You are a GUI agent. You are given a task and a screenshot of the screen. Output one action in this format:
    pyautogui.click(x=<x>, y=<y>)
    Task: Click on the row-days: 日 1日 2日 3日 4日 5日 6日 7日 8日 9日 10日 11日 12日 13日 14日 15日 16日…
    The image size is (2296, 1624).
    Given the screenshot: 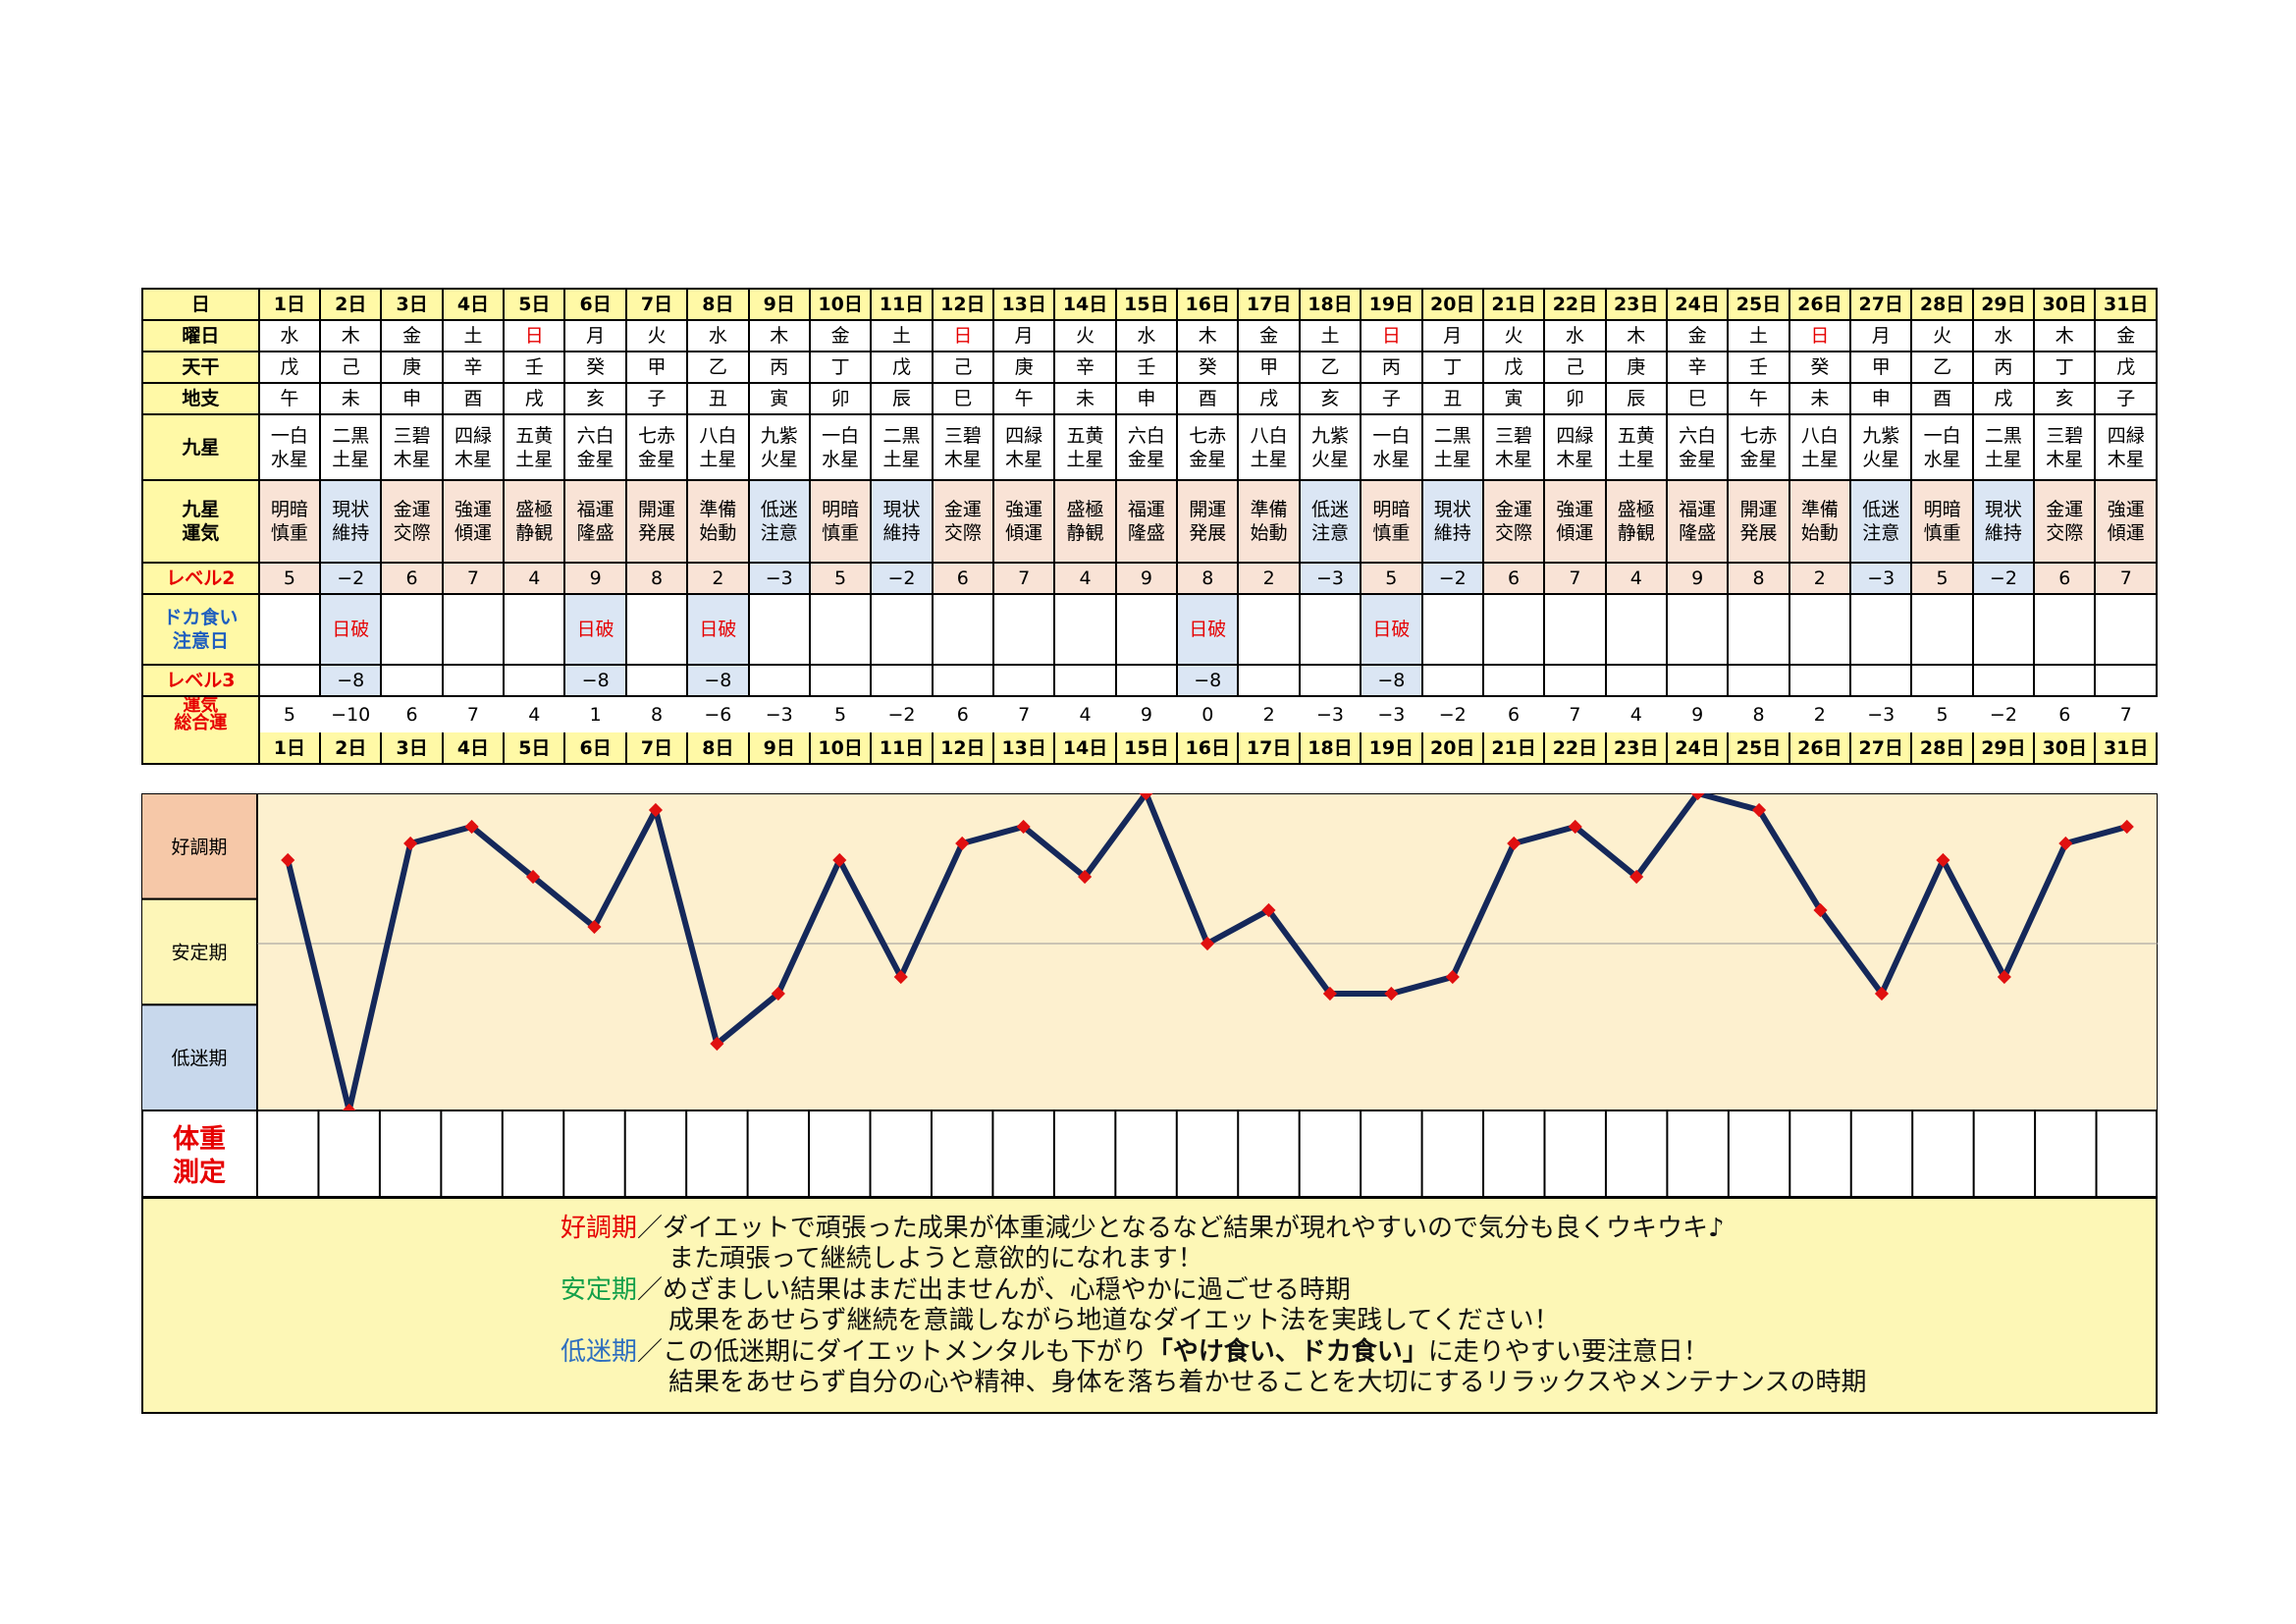 What is the action you would take?
    pyautogui.click(x=1149, y=304)
    